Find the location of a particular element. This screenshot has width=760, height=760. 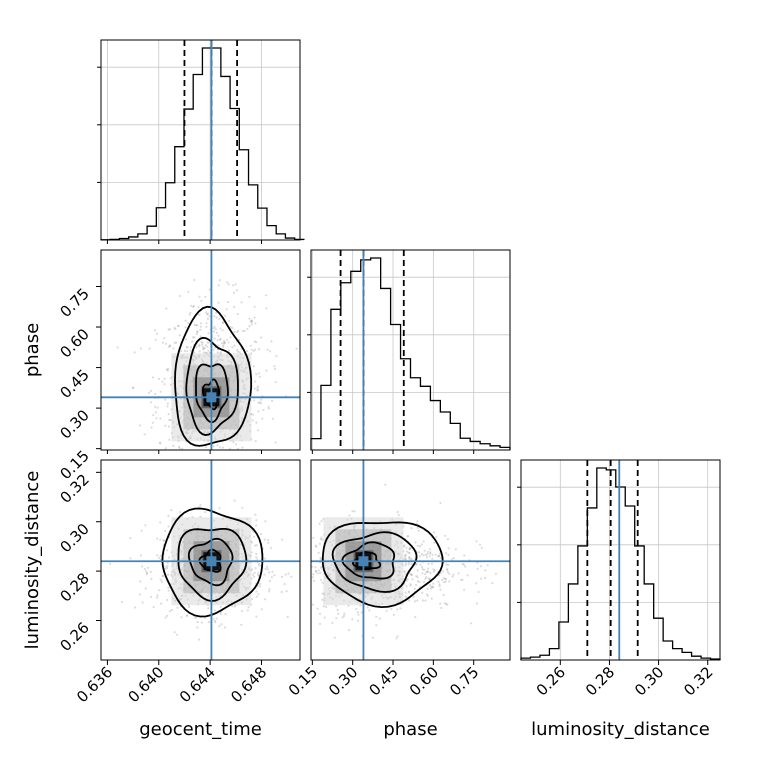

y-tick-label: 0.26 is located at coordinates (74, 637).